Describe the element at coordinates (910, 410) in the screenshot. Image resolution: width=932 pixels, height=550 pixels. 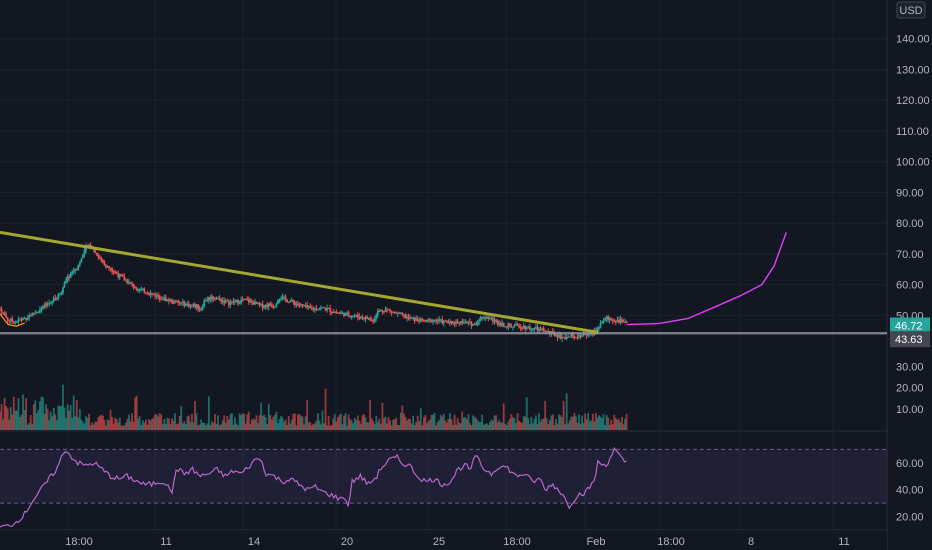
I see `volume-tick-label: 10.00` at that location.